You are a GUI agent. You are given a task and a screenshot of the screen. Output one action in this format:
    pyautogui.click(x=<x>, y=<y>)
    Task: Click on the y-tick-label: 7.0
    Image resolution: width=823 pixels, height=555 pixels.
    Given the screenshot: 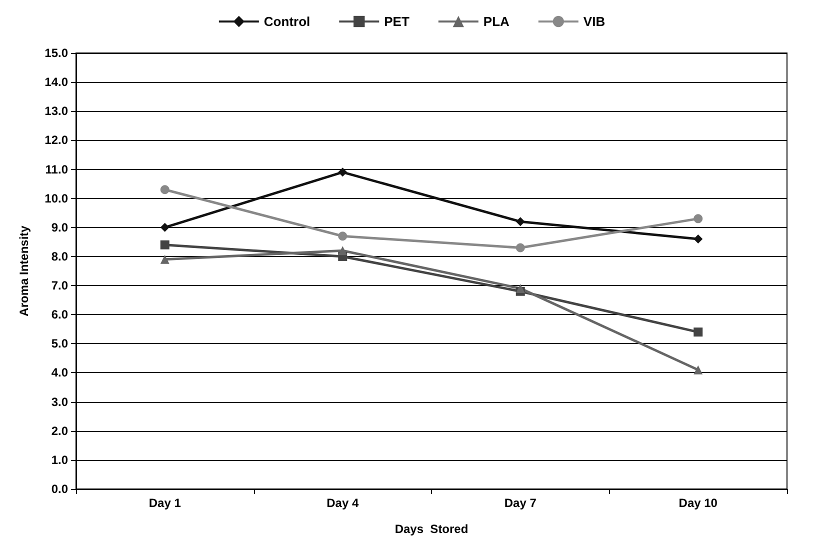 What is the action you would take?
    pyautogui.click(x=59, y=285)
    